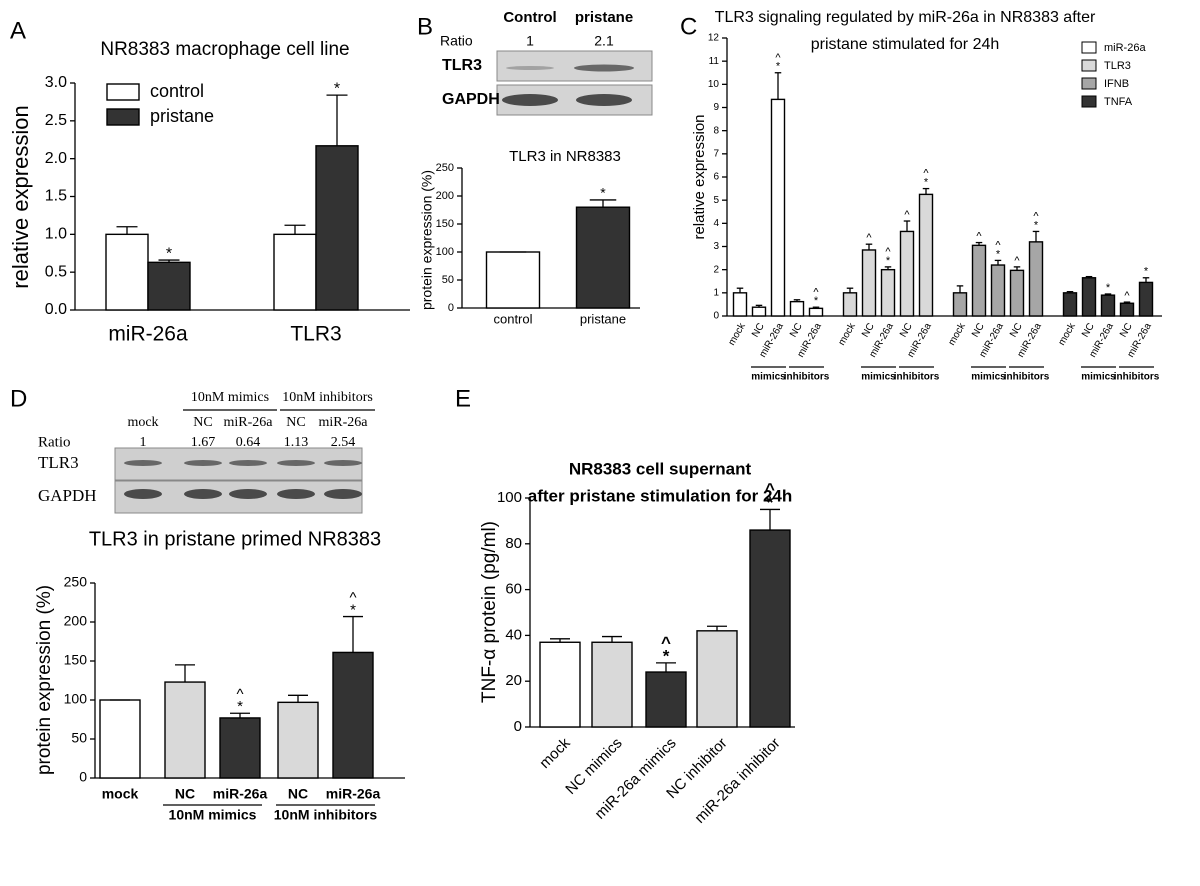  What do you see at coordinates (56, 309) in the screenshot?
I see `y-tick-label: 0.0` at bounding box center [56, 309].